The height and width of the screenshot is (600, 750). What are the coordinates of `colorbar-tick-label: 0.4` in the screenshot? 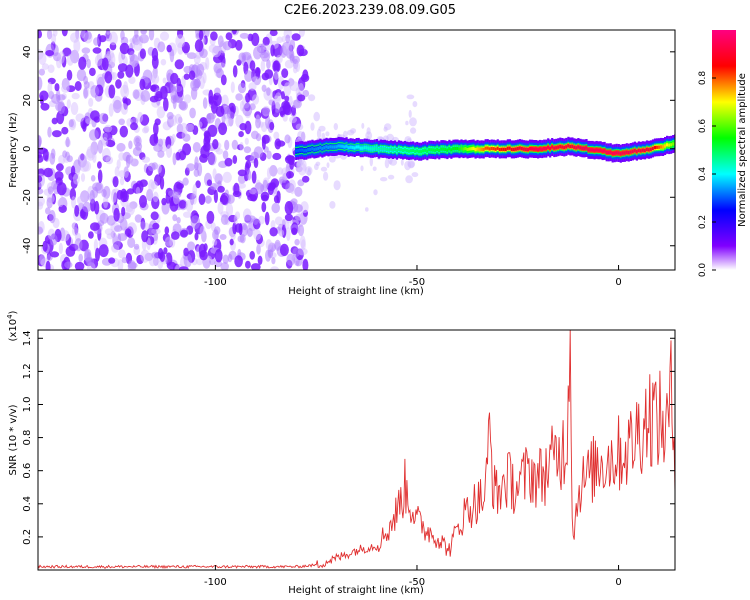 It's located at (703, 174).